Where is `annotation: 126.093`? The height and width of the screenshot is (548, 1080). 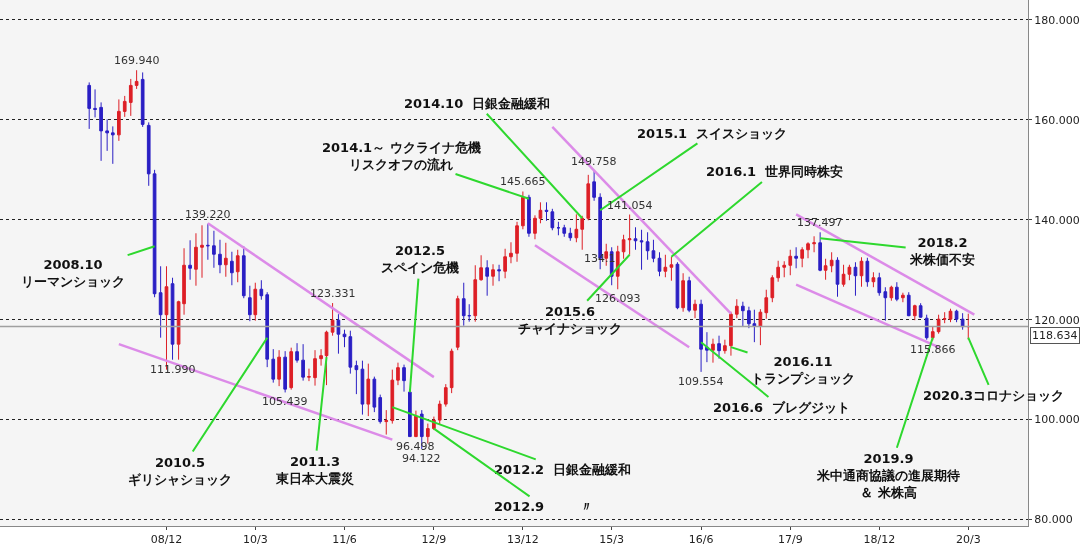
annotation: 126.093 is located at coordinates (618, 298).